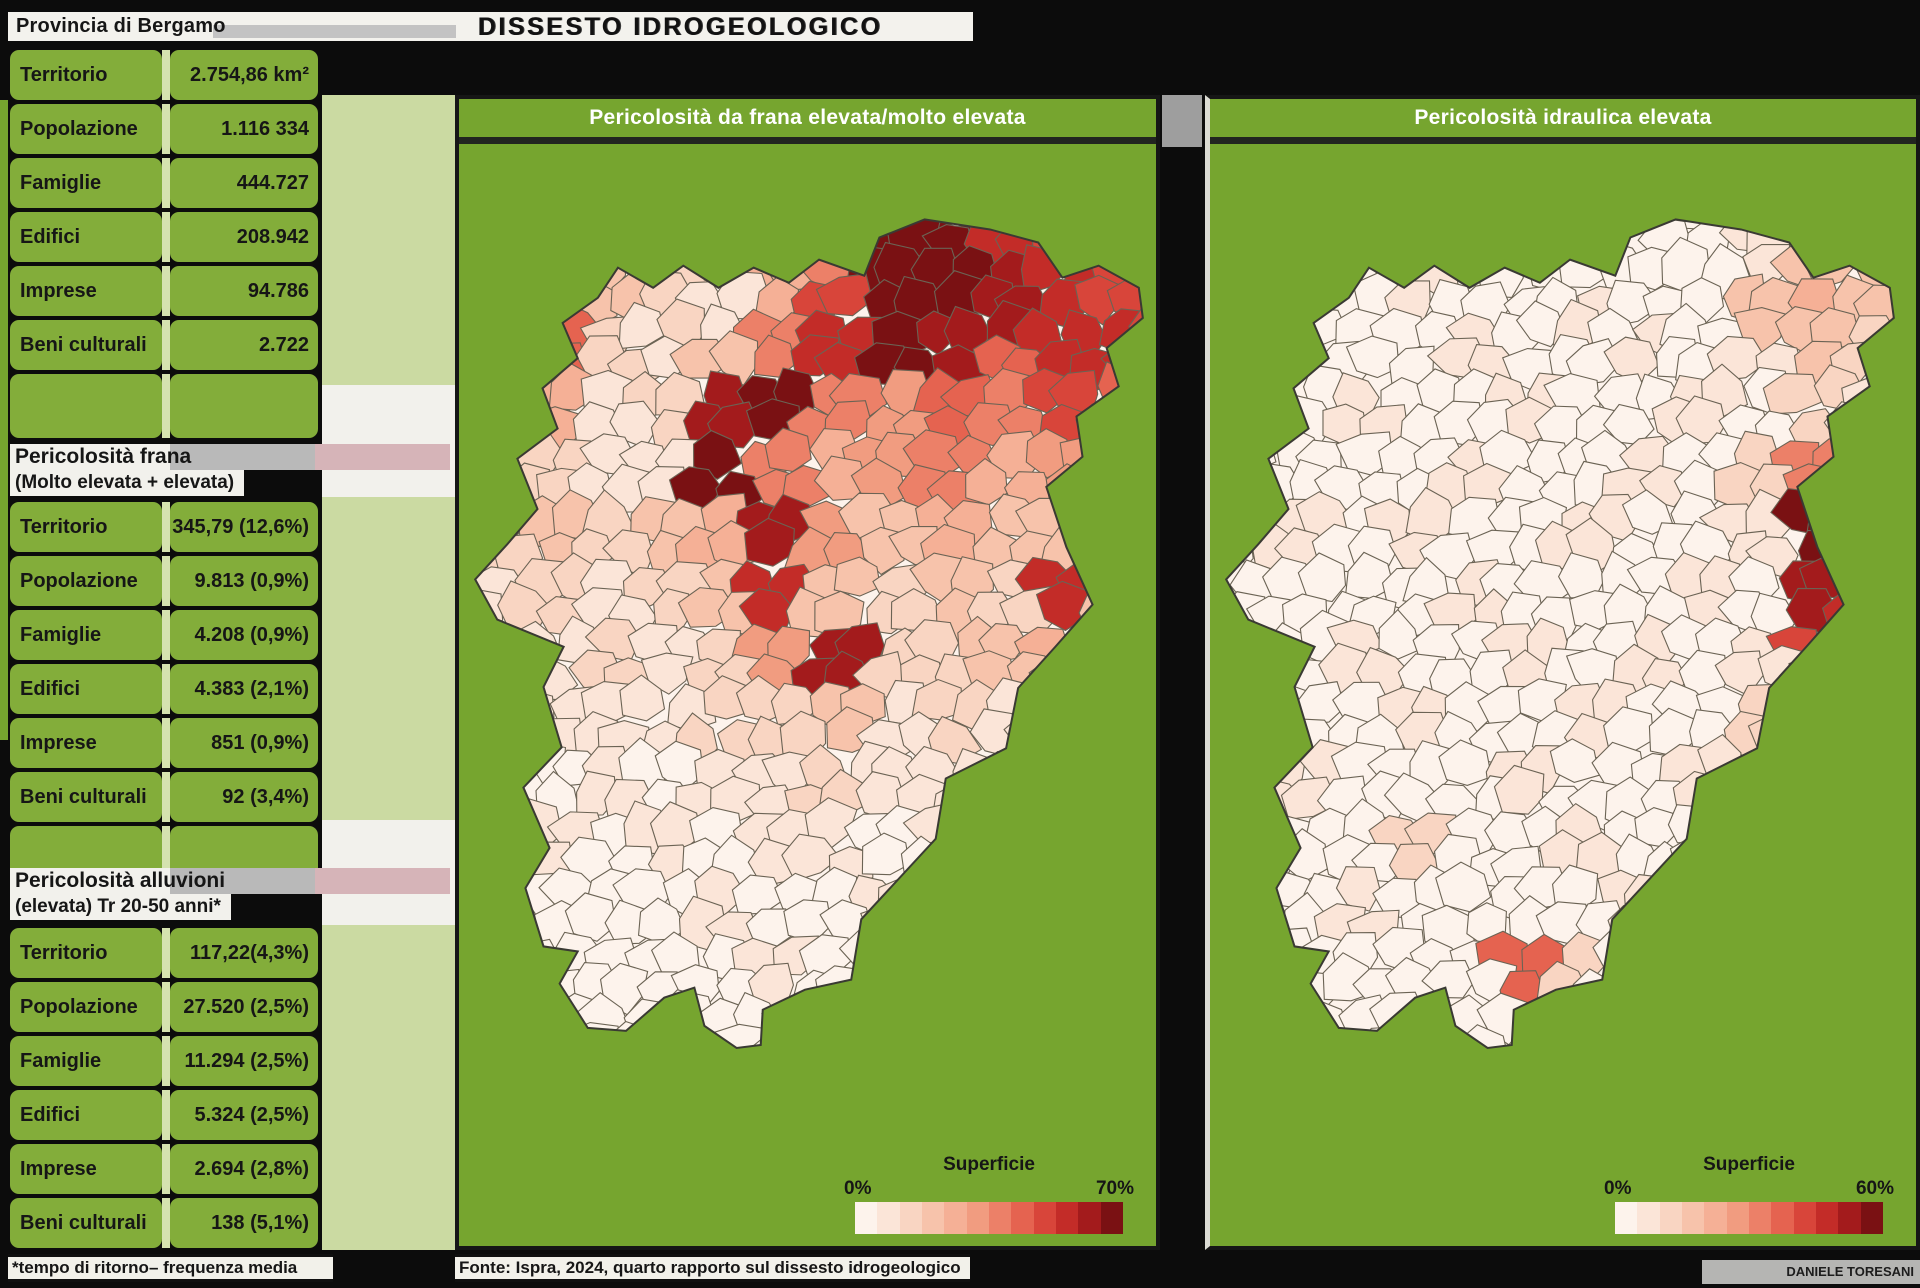  Describe the element at coordinates (164, 581) in the screenshot. I see `table-row: Popolazione 9.813 (0,9%)` at that location.